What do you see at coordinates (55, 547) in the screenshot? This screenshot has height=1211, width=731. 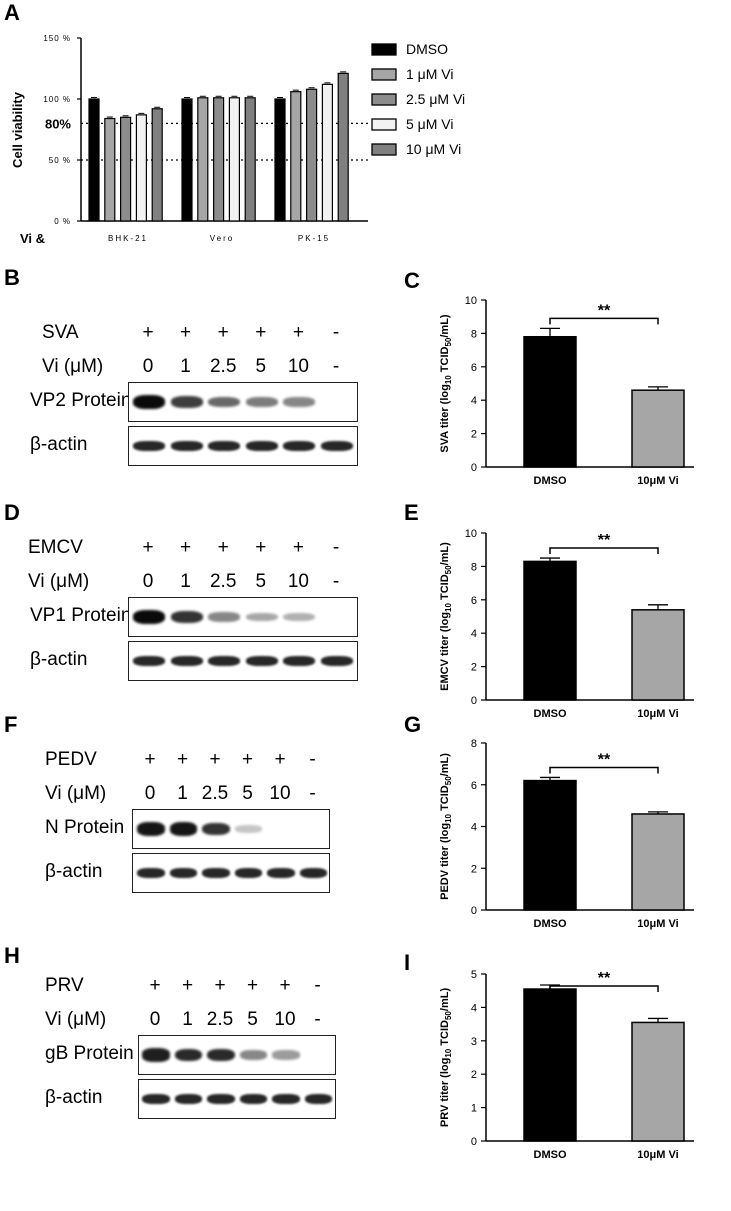 I see `virus-label: EMCV` at bounding box center [55, 547].